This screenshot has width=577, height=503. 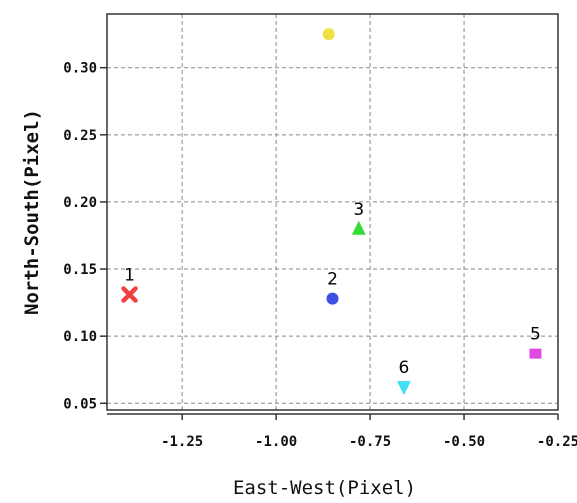 I want to click on point-label: 1, so click(x=129, y=276).